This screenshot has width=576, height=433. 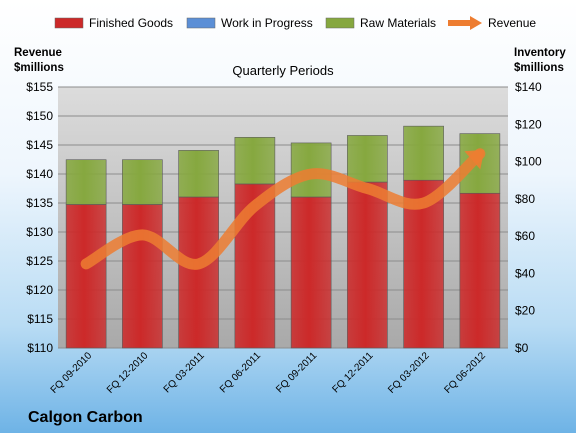 I want to click on right-tick-label: $140, so click(x=528, y=87).